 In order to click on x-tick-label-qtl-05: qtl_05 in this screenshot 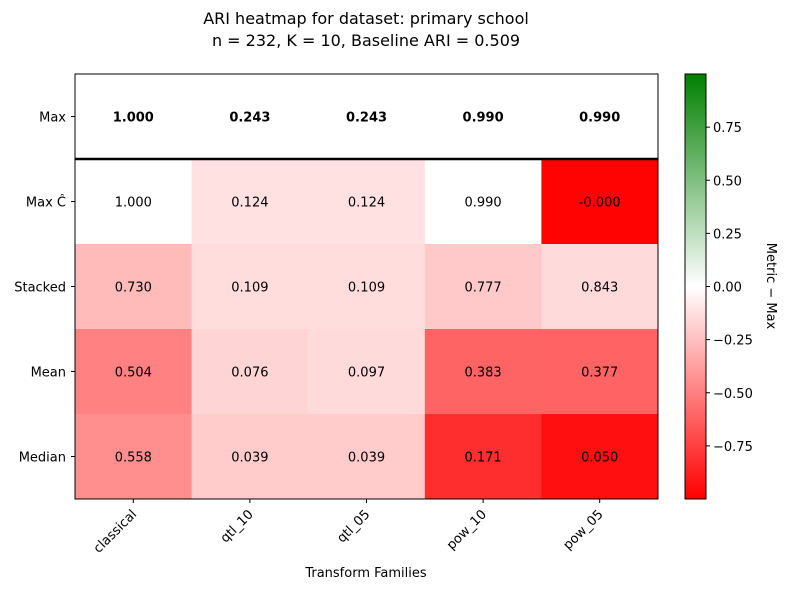, I will do `click(353, 526)`.